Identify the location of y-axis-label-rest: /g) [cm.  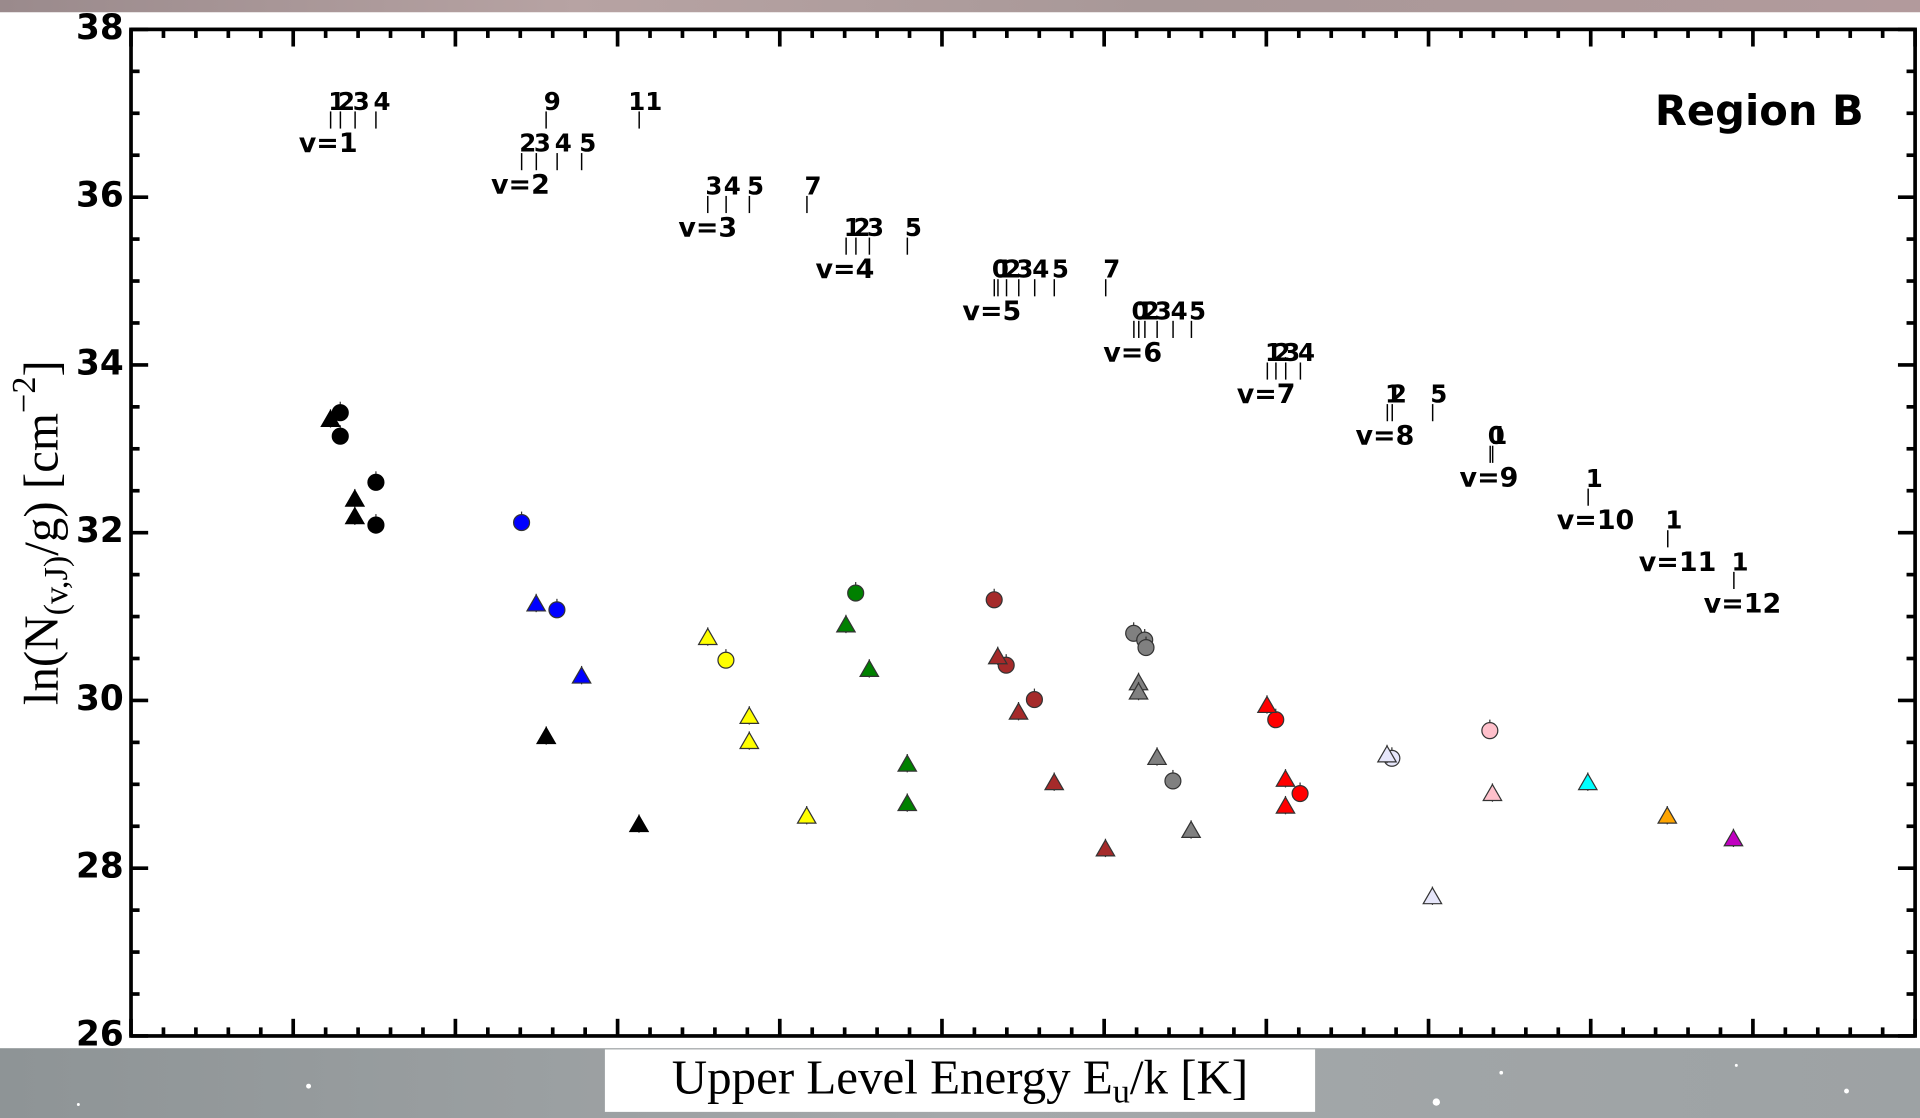
(41, 484).